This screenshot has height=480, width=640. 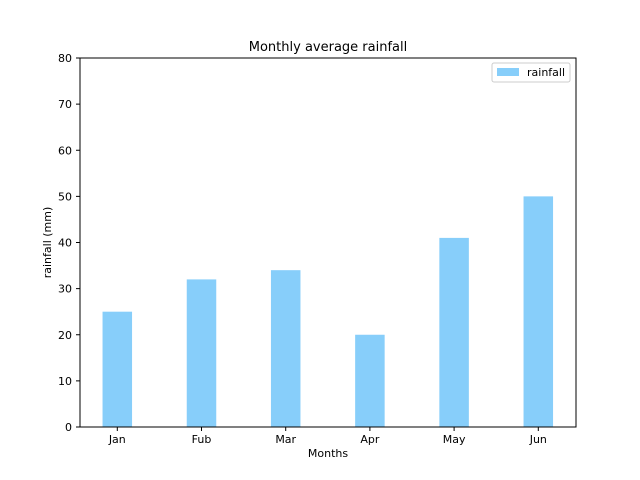 What do you see at coordinates (65, 289) in the screenshot?
I see `y-tick-label: 30` at bounding box center [65, 289].